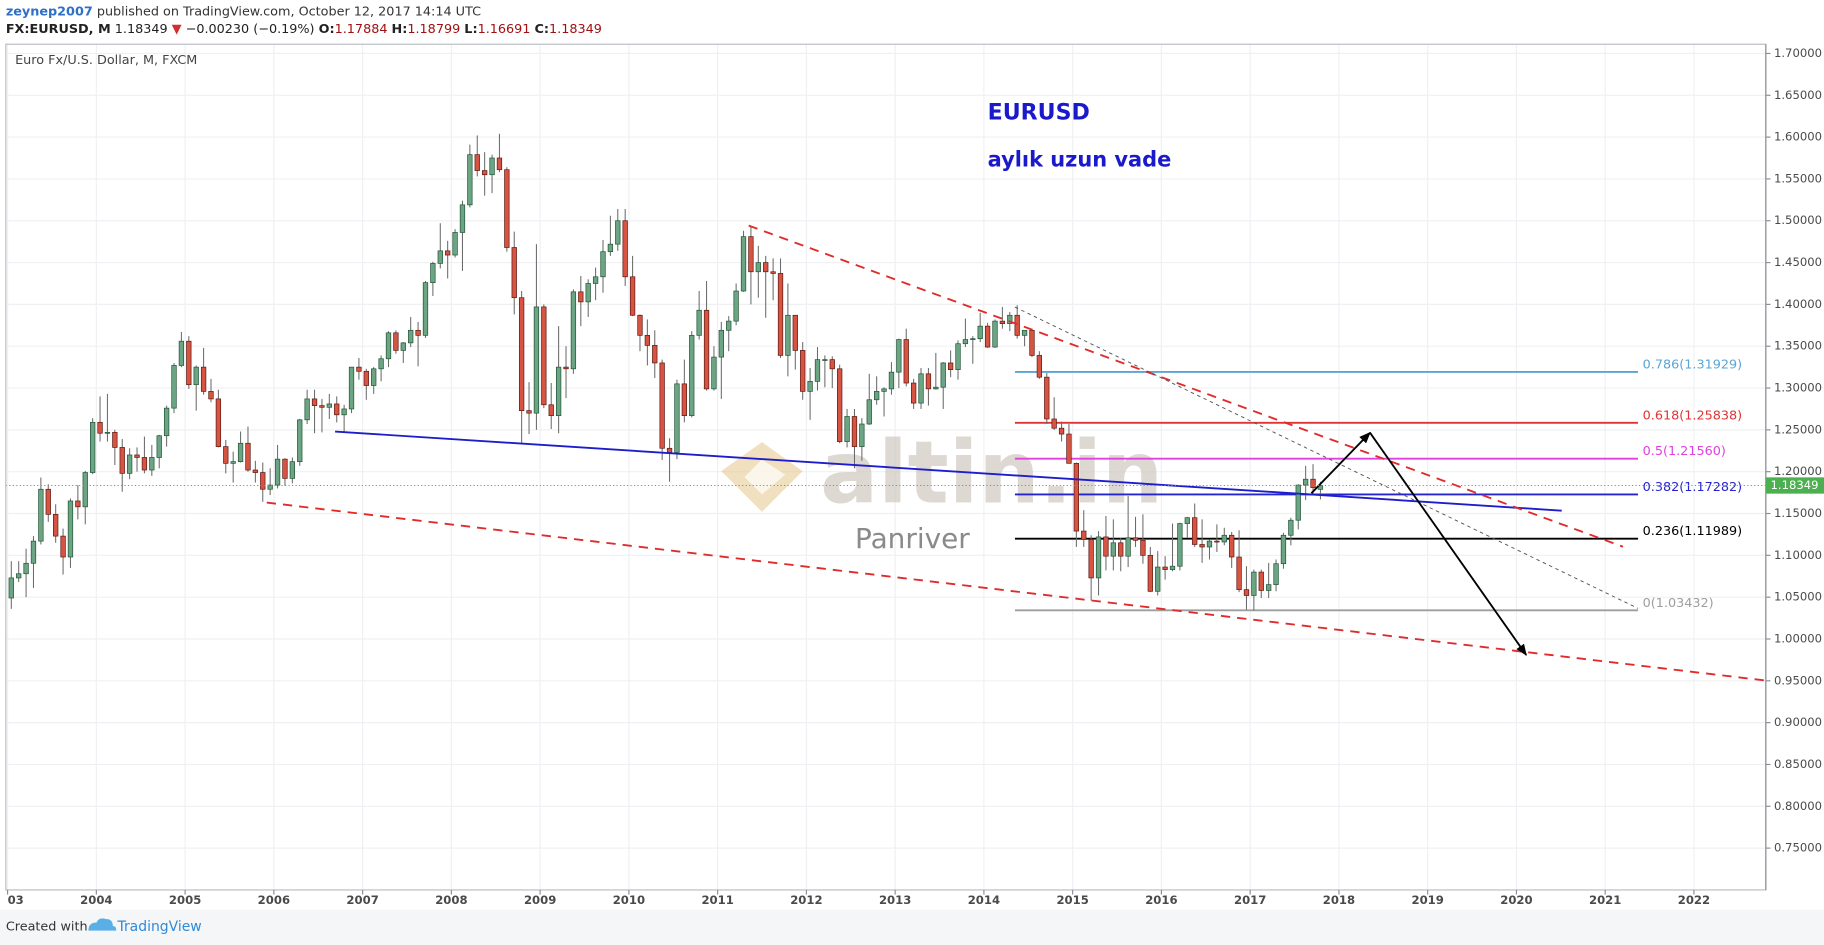 This screenshot has width=1824, height=945. Describe the element at coordinates (1794, 485) in the screenshot. I see `last-price-label: 1.18349` at that location.